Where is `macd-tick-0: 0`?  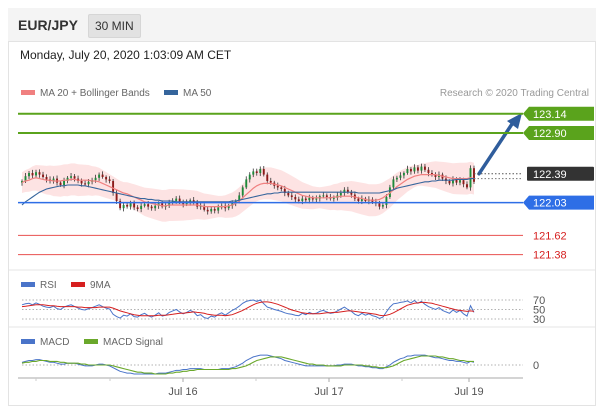 macd-tick-0: 0 is located at coordinates (536, 366).